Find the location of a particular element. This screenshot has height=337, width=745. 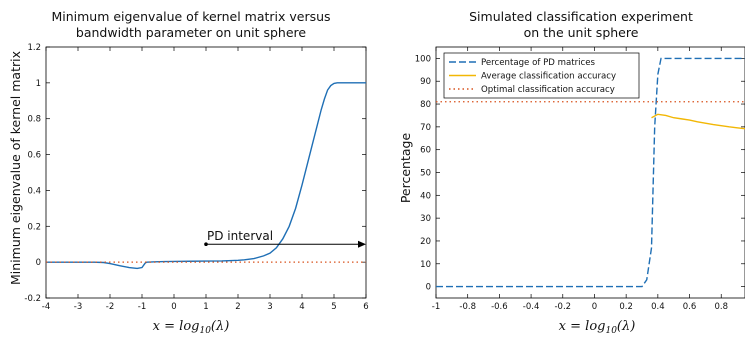

right-x-tick-label: -0.8 is located at coordinates (467, 307).